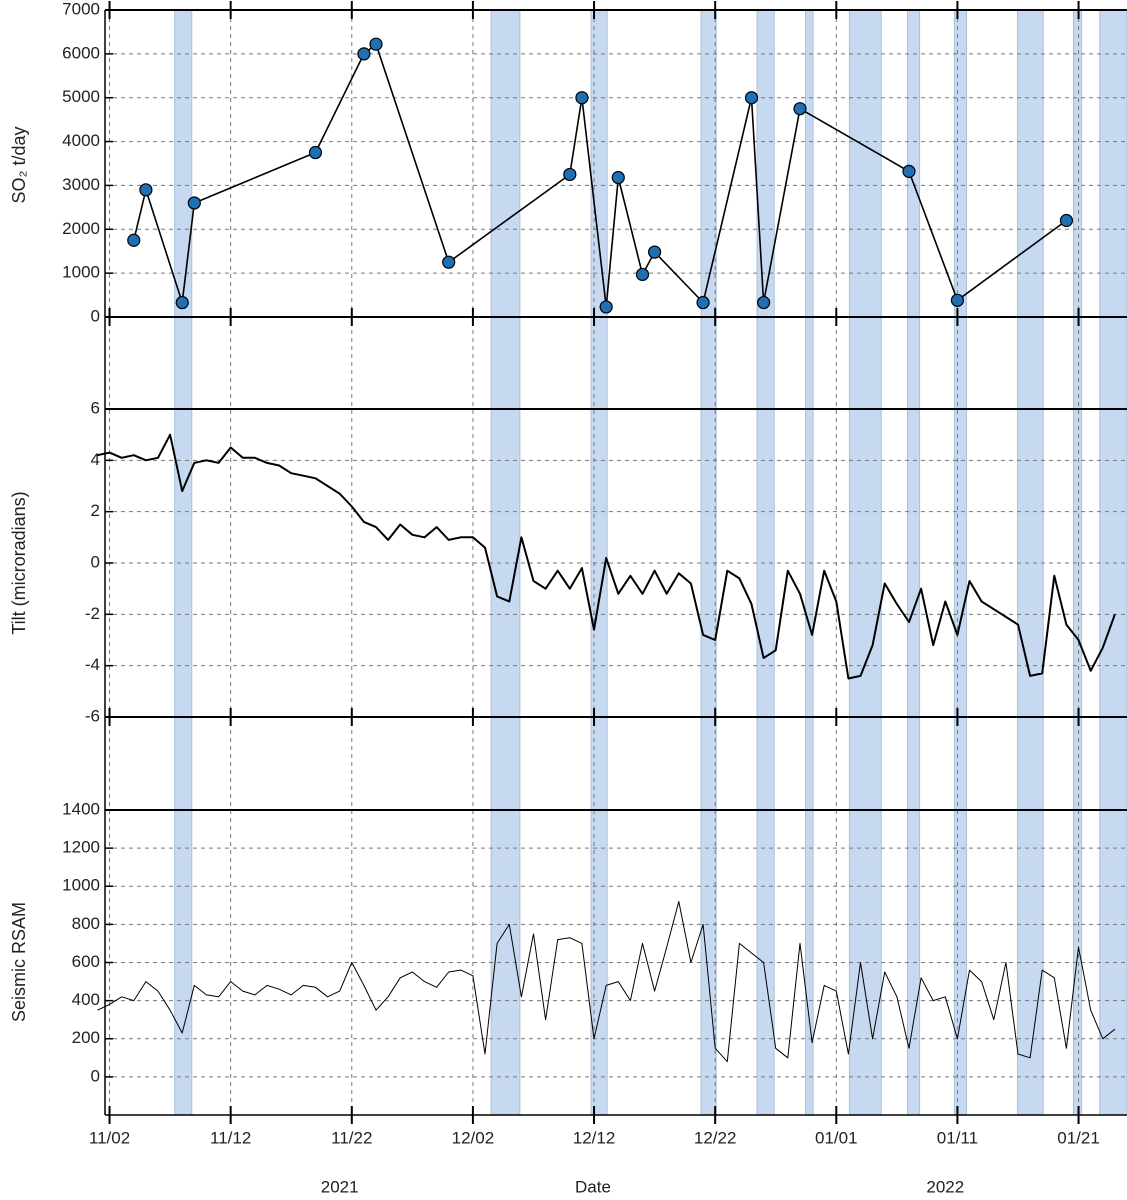 The height and width of the screenshot is (1200, 1127). What do you see at coordinates (1078, 1137) in the screenshot?
I see `x-tick-label: 01/21` at bounding box center [1078, 1137].